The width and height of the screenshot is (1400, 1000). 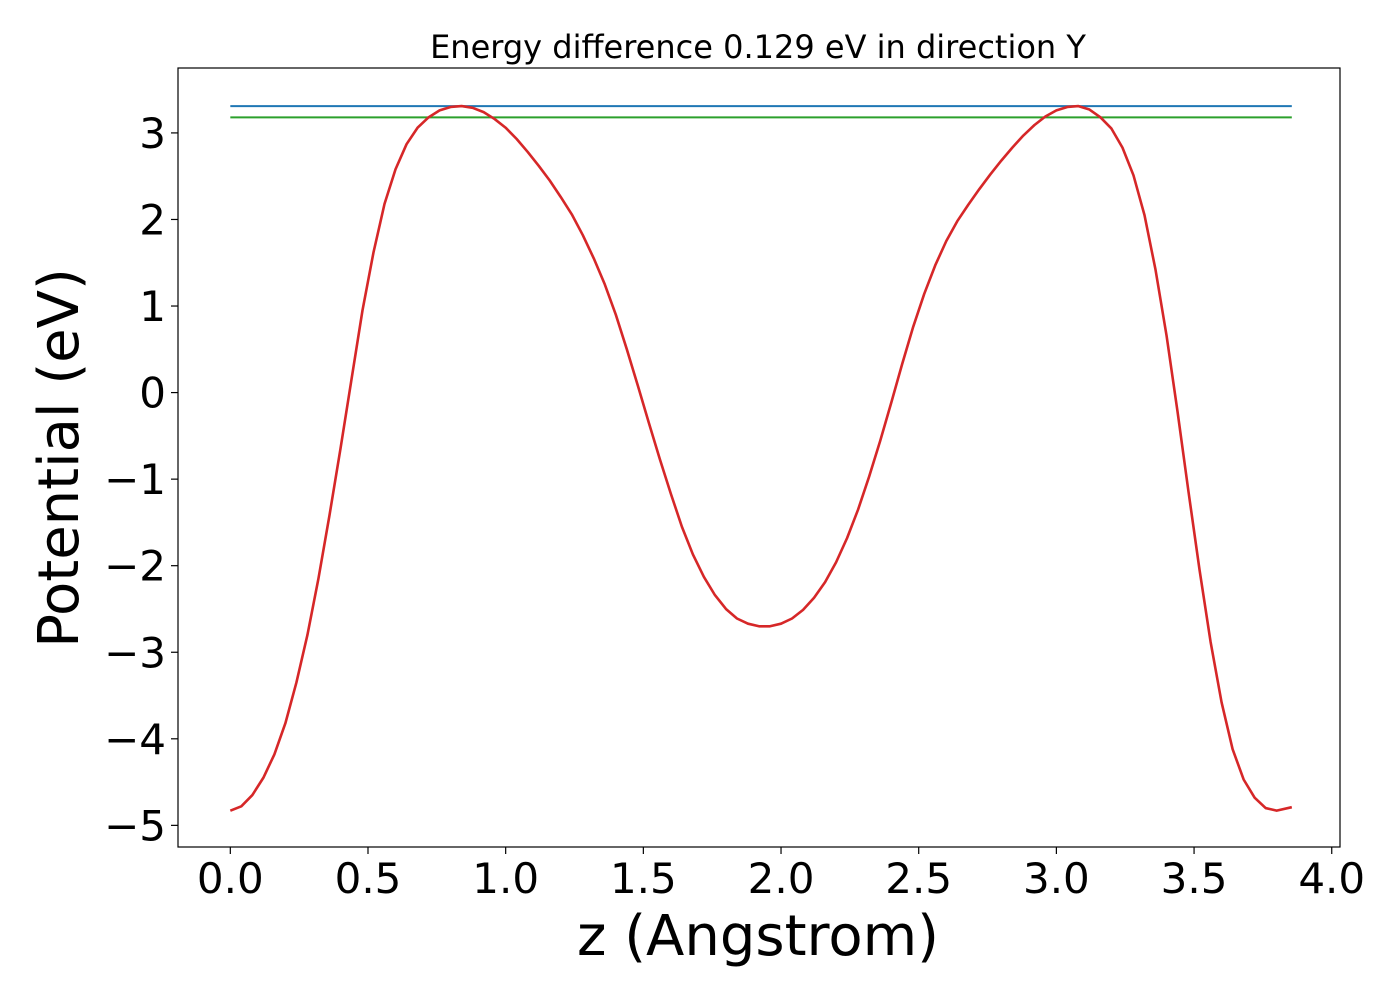 What do you see at coordinates (135, 652) in the screenshot?
I see `y-tick-label: −3` at bounding box center [135, 652].